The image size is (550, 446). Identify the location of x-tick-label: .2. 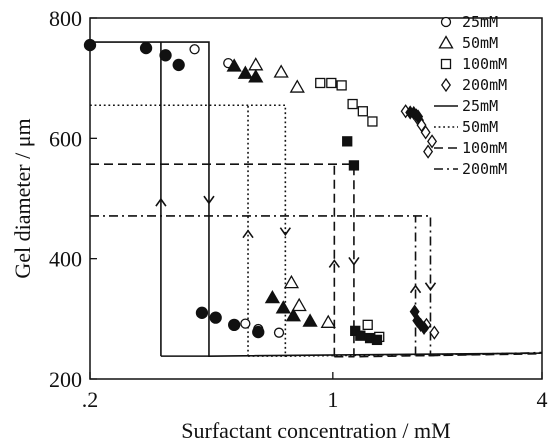
(90, 399).